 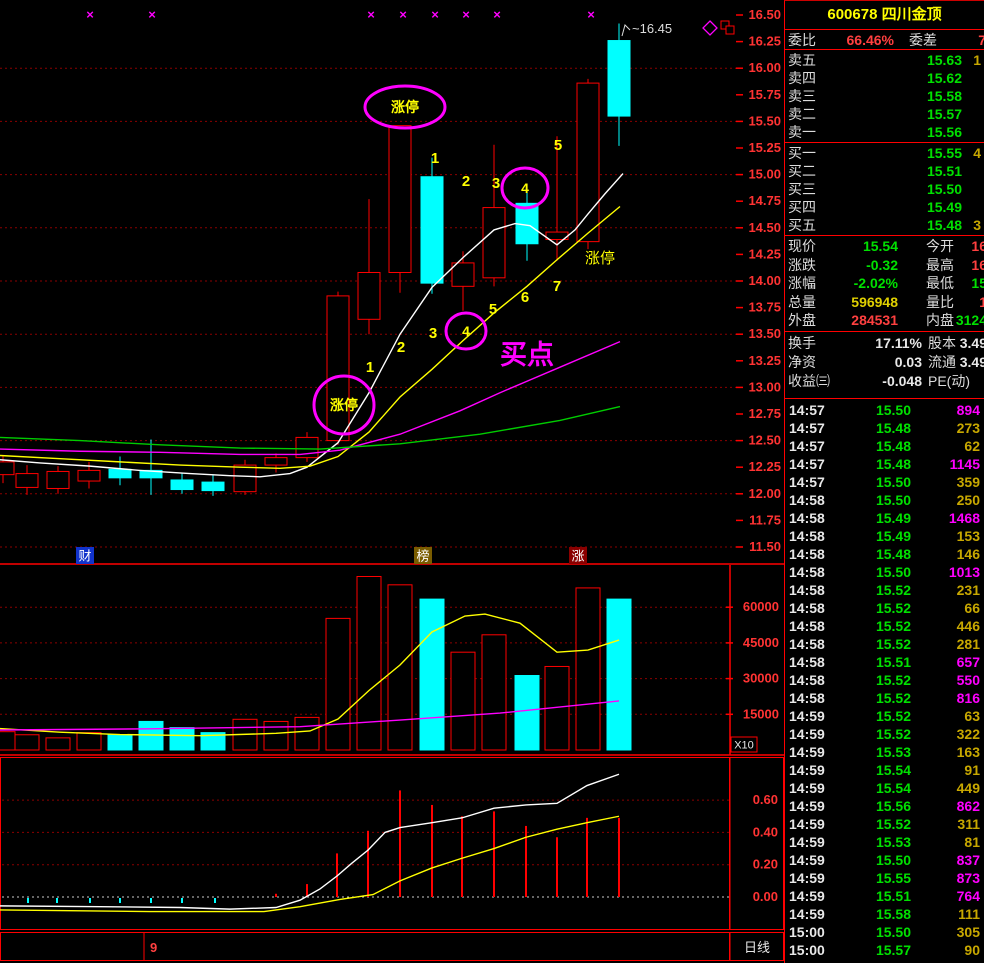 What do you see at coordinates (884, 752) in the screenshot?
I see `tick-row: 14:59 15.53 163` at bounding box center [884, 752].